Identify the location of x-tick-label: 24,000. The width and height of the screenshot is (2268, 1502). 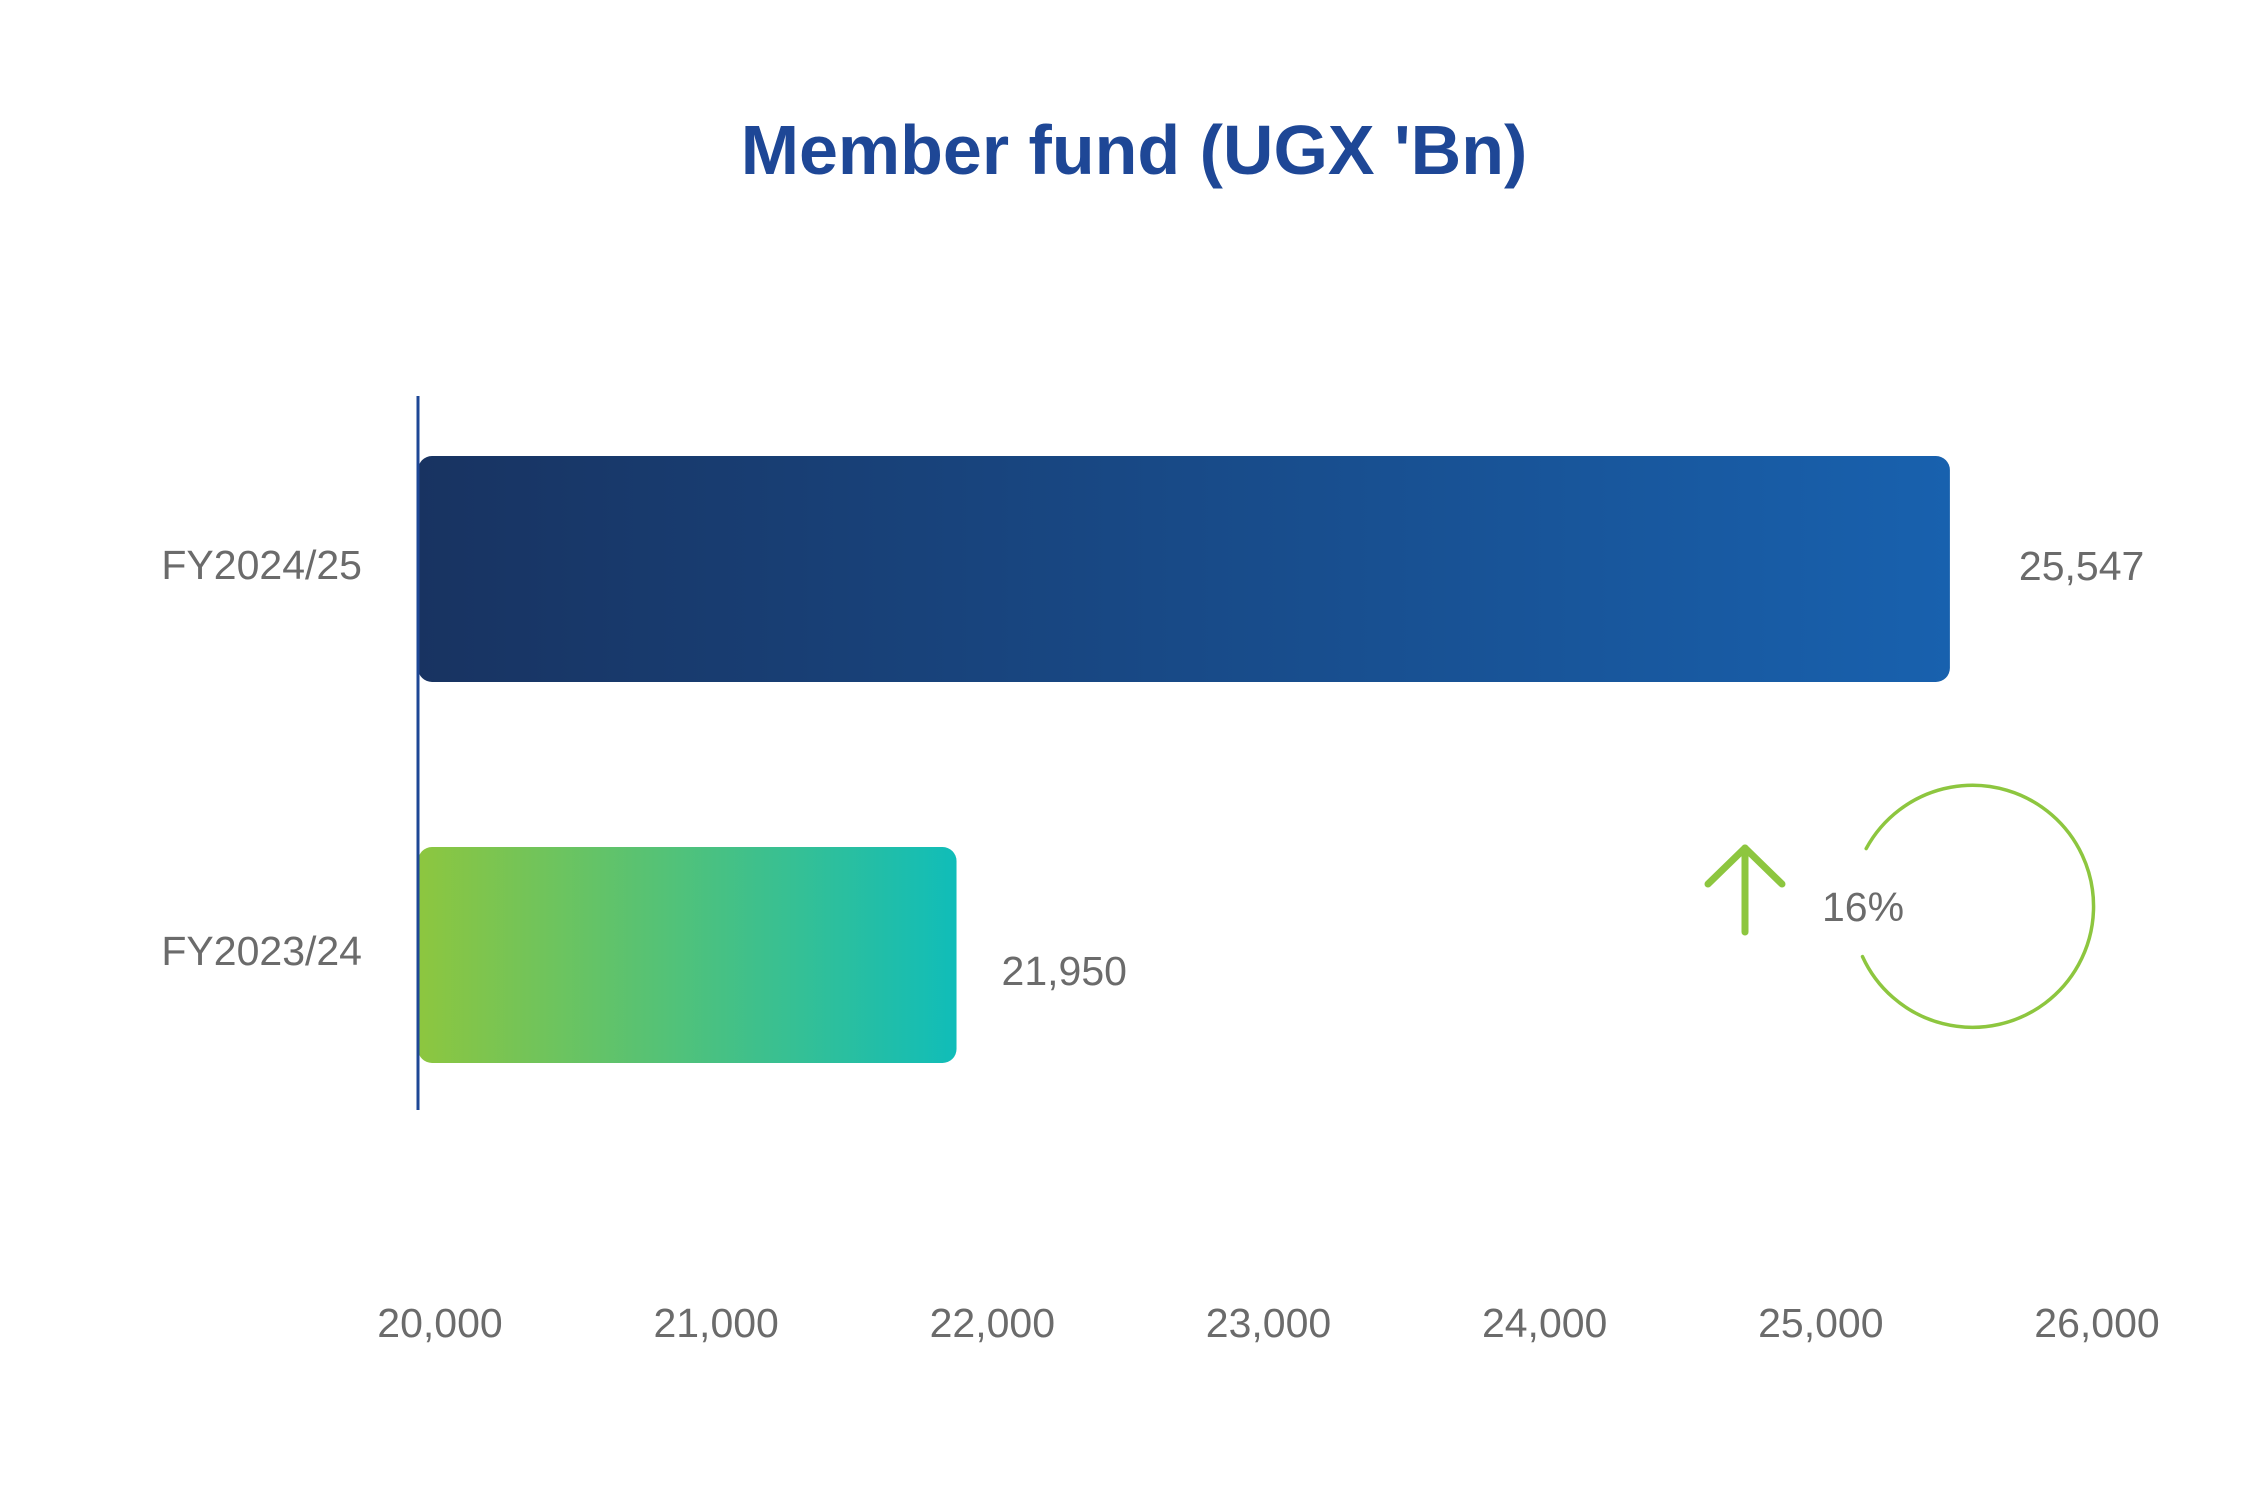
(1544, 1323).